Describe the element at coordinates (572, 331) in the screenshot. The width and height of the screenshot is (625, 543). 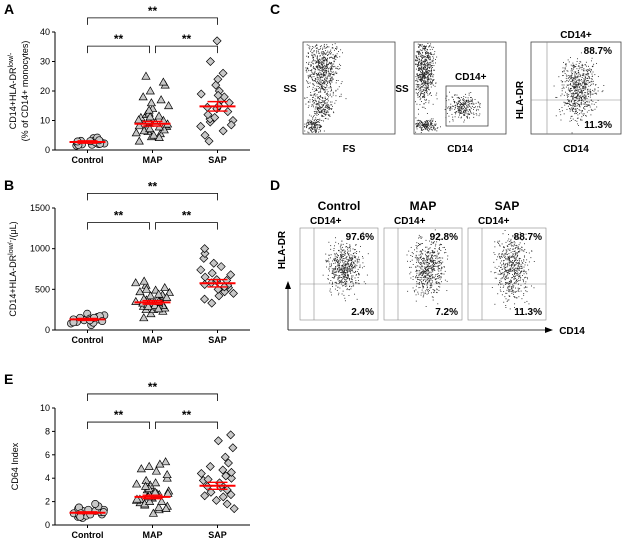
I see `flow-d-xlabel: CD14` at that location.